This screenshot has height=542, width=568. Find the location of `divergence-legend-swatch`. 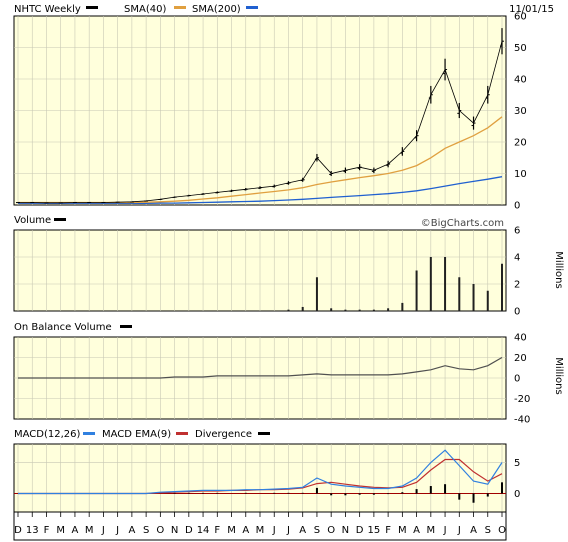

divergence-legend-swatch is located at coordinates (264, 433).